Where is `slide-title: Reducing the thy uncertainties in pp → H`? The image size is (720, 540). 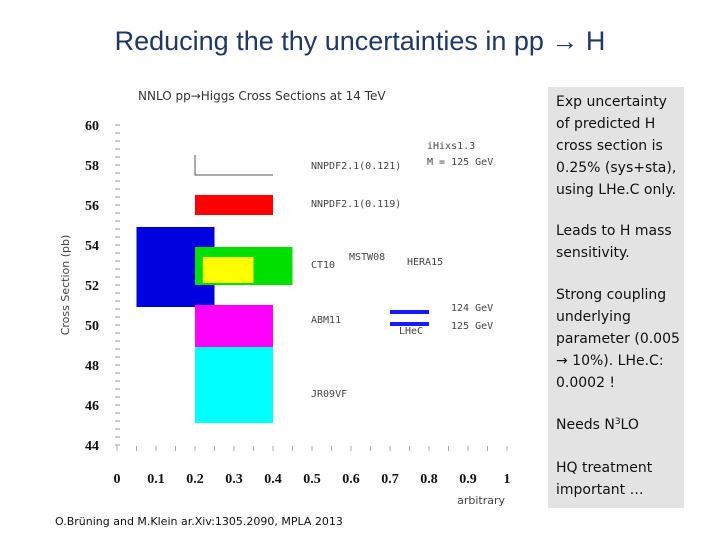 slide-title: Reducing the thy uncertainties in pp → H is located at coordinates (360, 41).